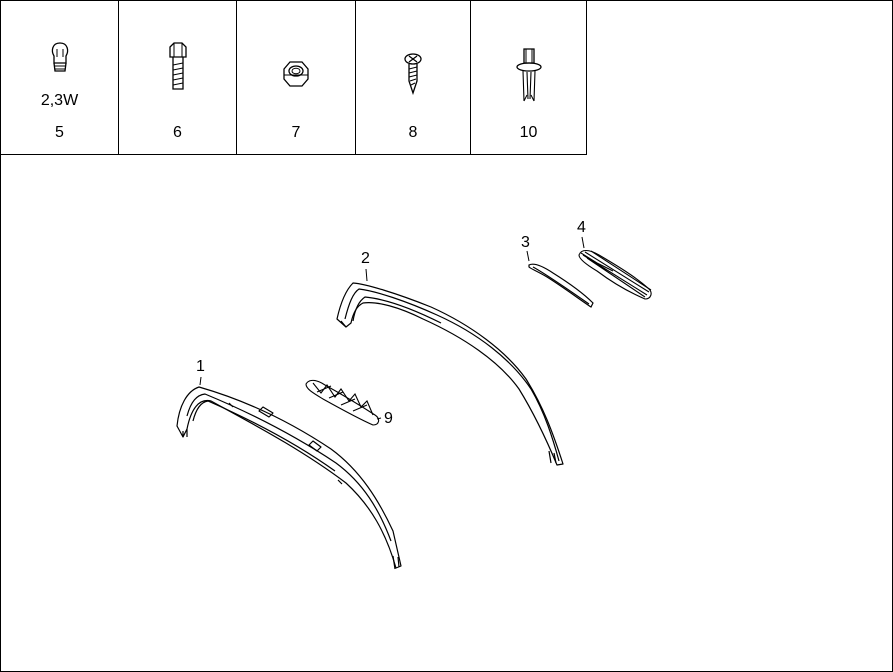 Image resolution: width=893 pixels, height=672 pixels. What do you see at coordinates (581, 227) in the screenshot?
I see `callout-4: 4` at bounding box center [581, 227].